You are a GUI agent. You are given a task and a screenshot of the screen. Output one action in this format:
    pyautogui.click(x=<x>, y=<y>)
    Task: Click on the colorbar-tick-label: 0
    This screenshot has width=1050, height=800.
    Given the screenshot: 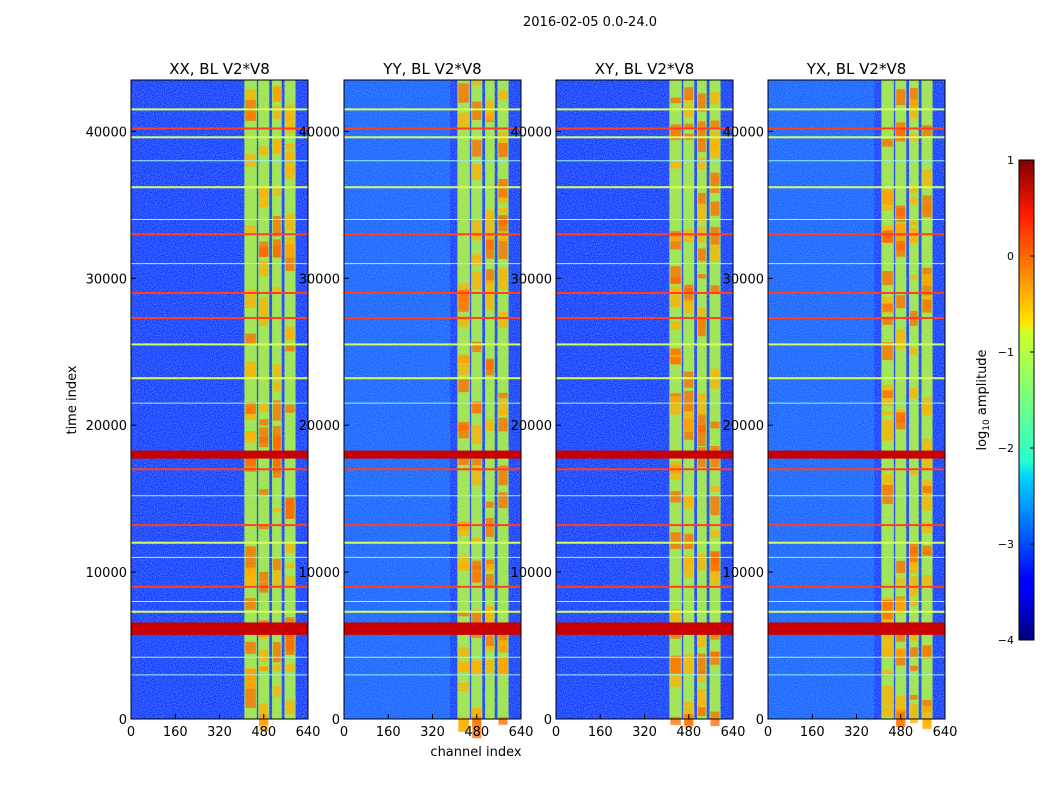 What is the action you would take?
    pyautogui.click(x=1010, y=256)
    